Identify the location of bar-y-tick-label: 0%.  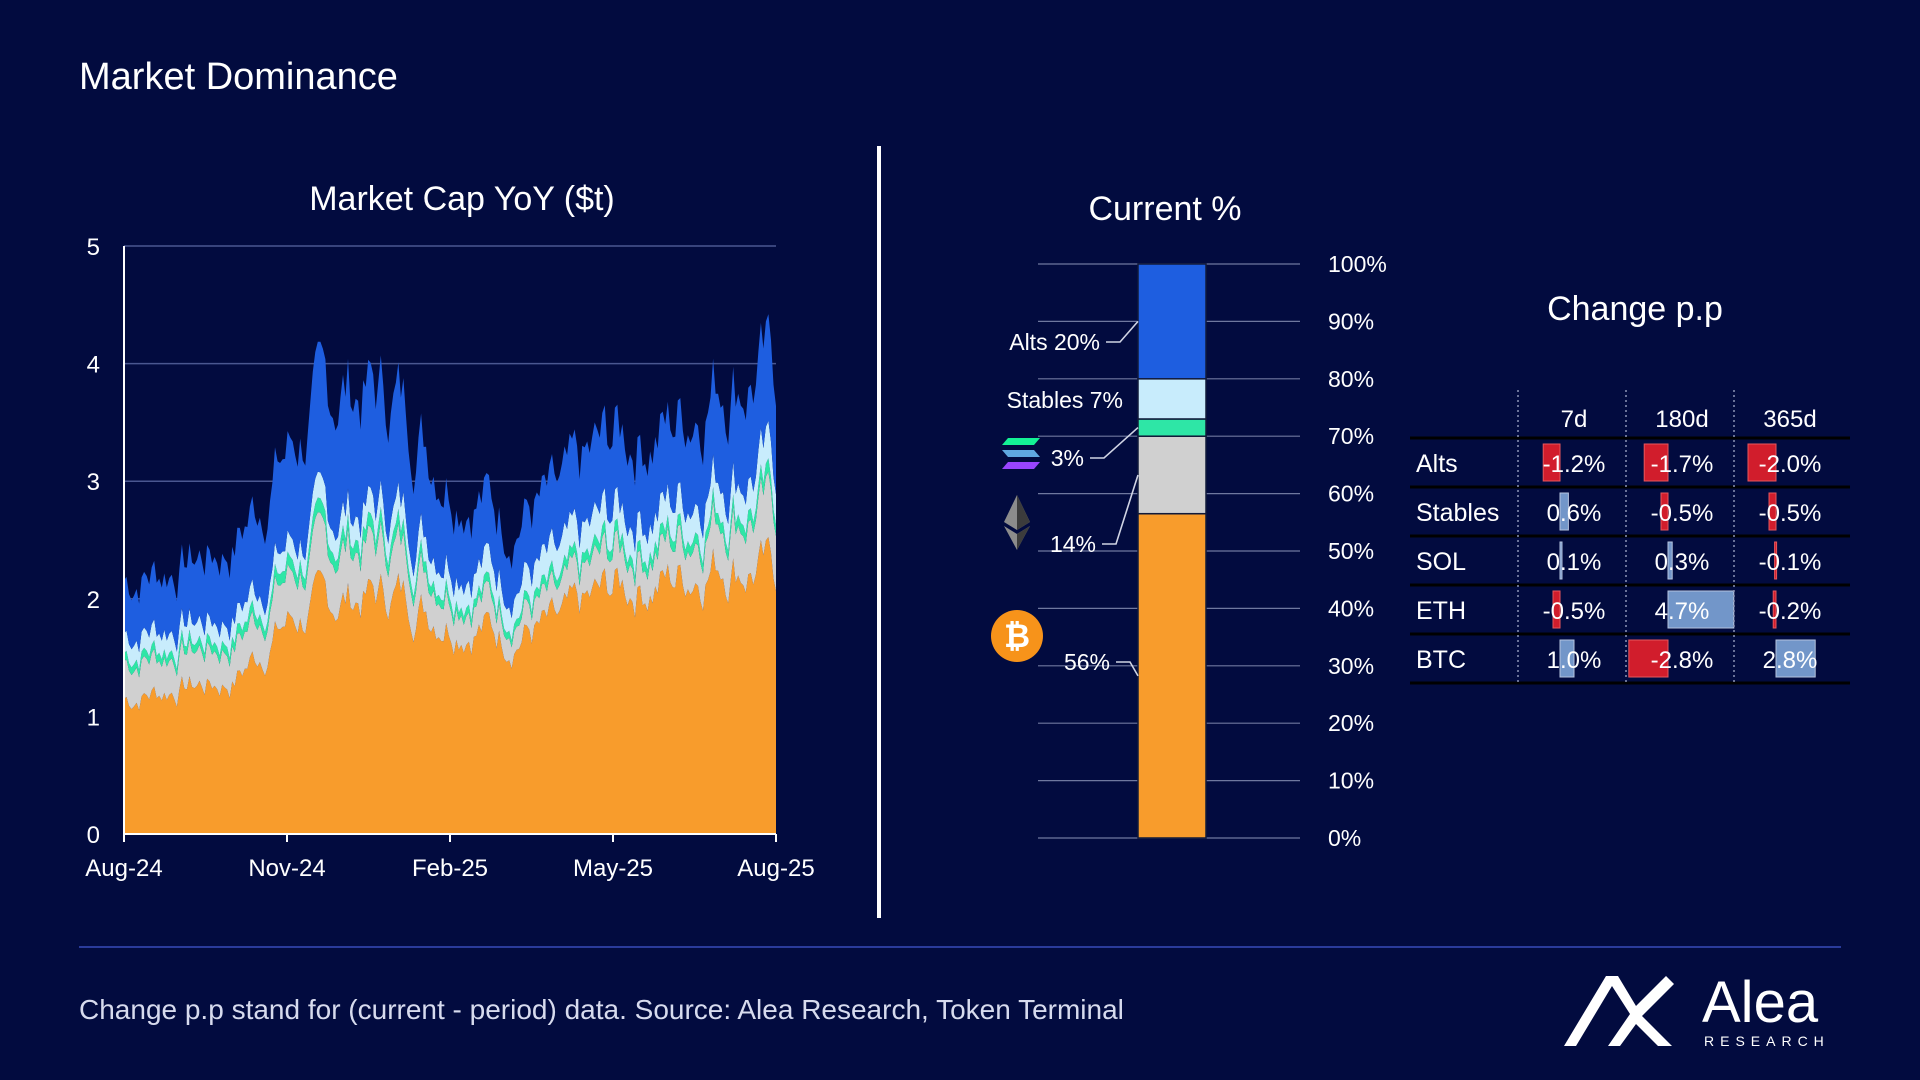
(1344, 838).